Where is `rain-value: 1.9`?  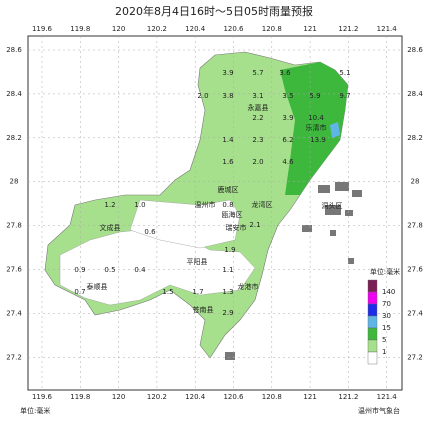 rain-value: 1.9 is located at coordinates (229, 250).